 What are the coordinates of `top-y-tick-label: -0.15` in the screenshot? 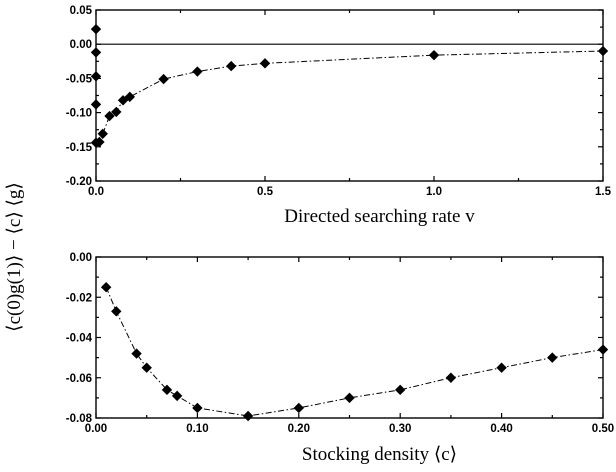 It's located at (79, 148).